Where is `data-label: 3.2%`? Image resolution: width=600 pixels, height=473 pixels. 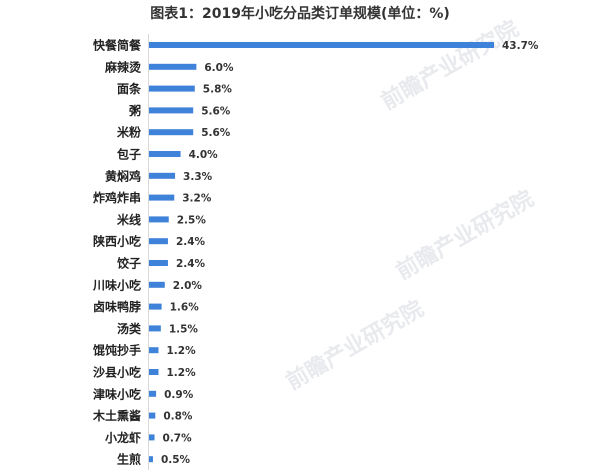
data-label: 3.2% is located at coordinates (197, 199).